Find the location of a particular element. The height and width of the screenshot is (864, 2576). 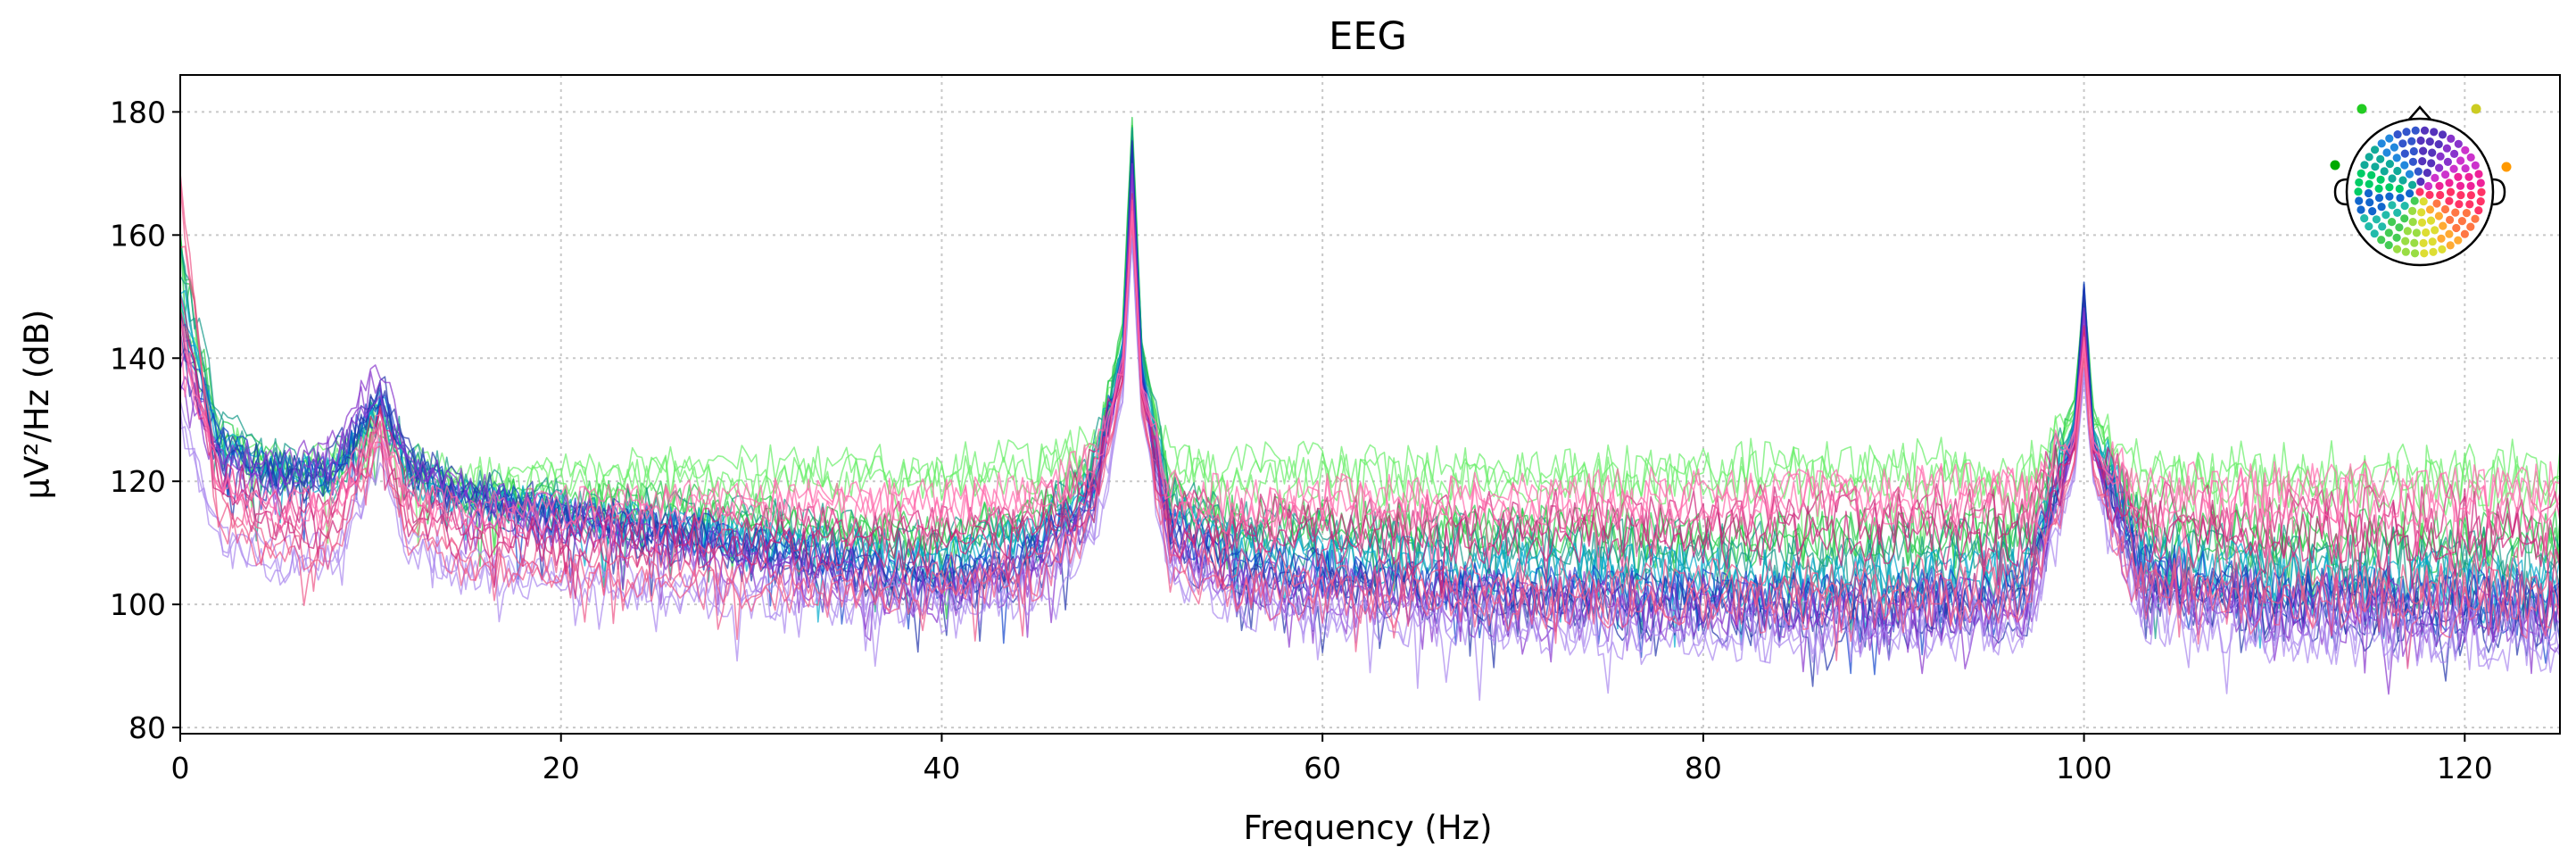

y-tick-label: 180 is located at coordinates (138, 112).